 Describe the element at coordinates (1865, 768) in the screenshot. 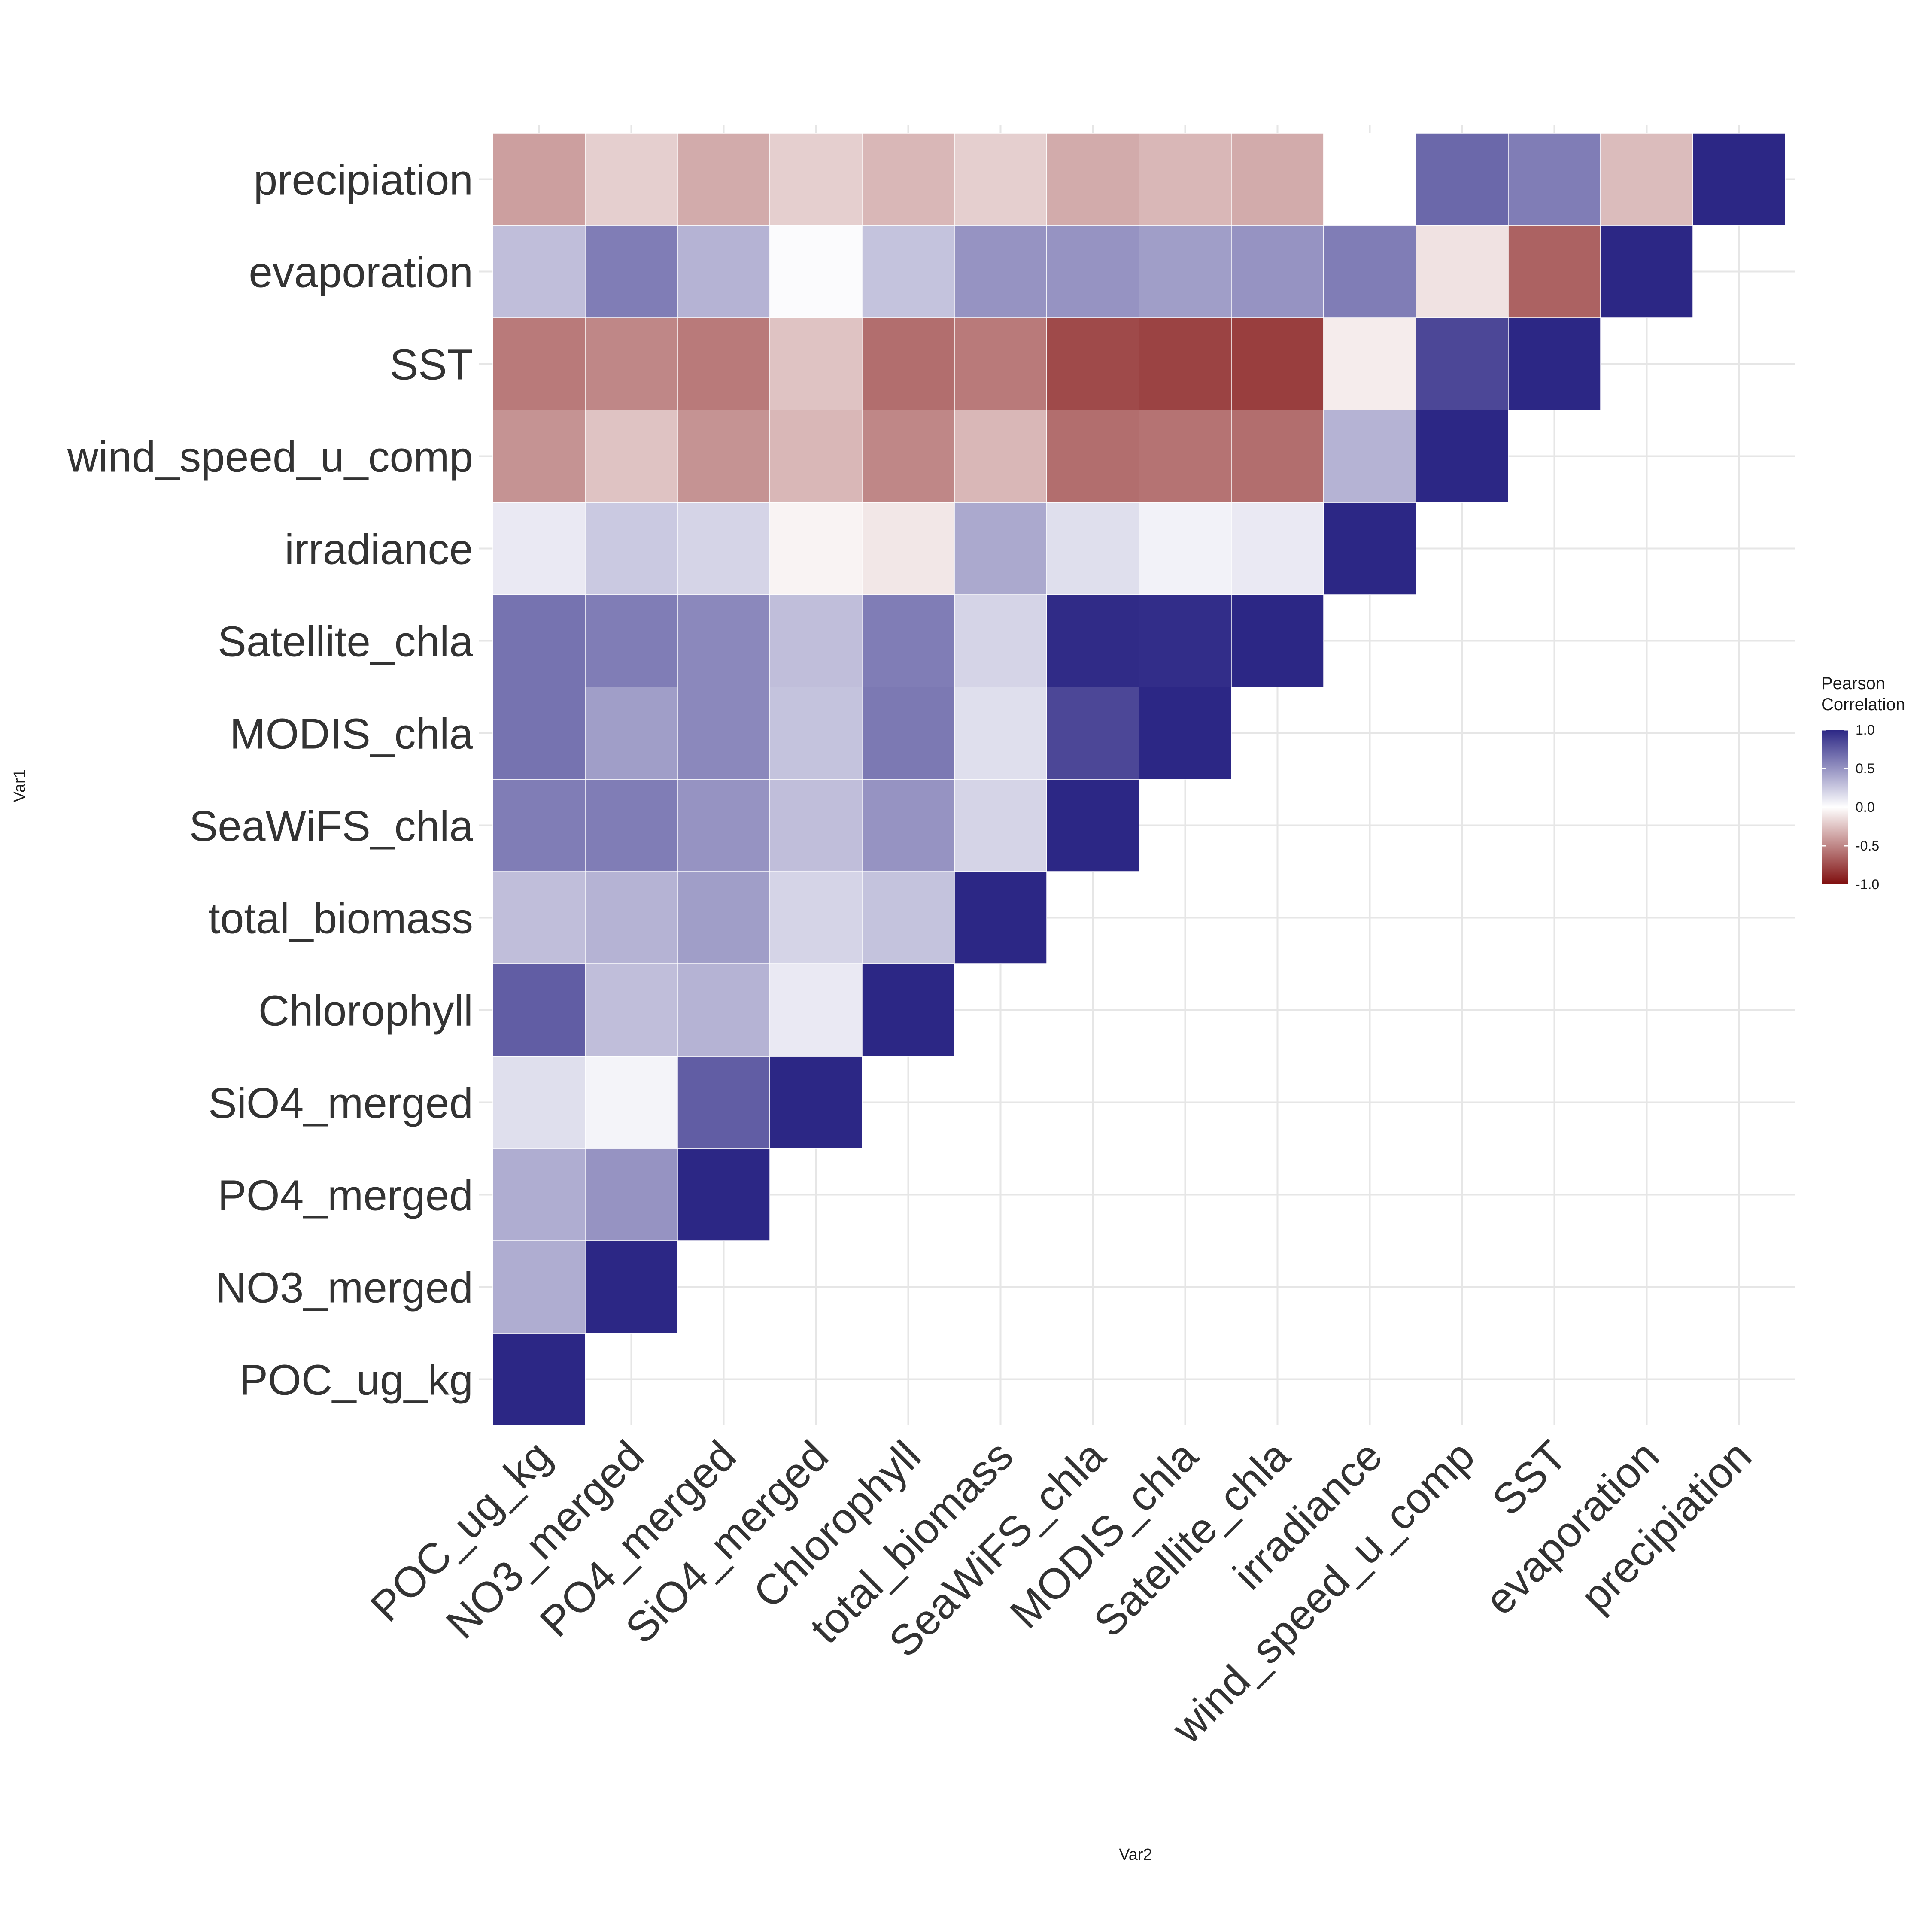

I see `legend-tick-label: 0.5` at that location.